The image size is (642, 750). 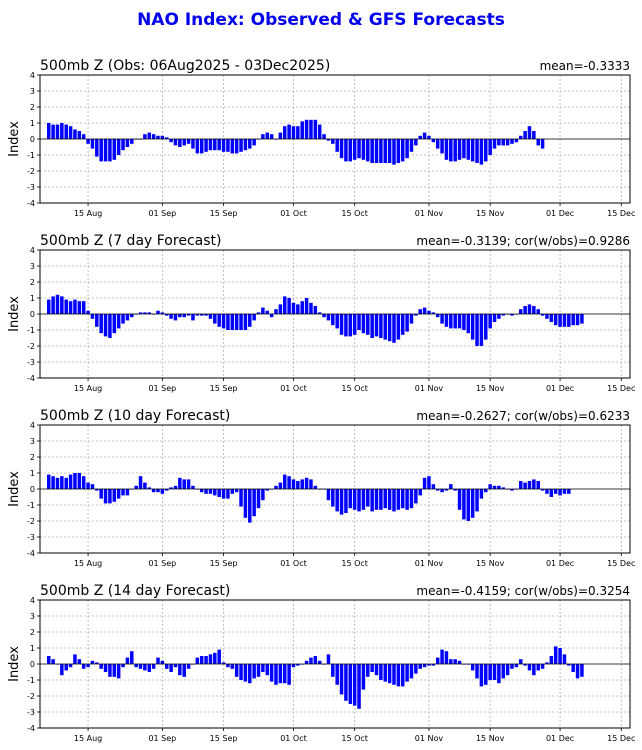 What do you see at coordinates (162, 213) in the screenshot?
I see `x-tick-label: 01 Sep` at bounding box center [162, 213].